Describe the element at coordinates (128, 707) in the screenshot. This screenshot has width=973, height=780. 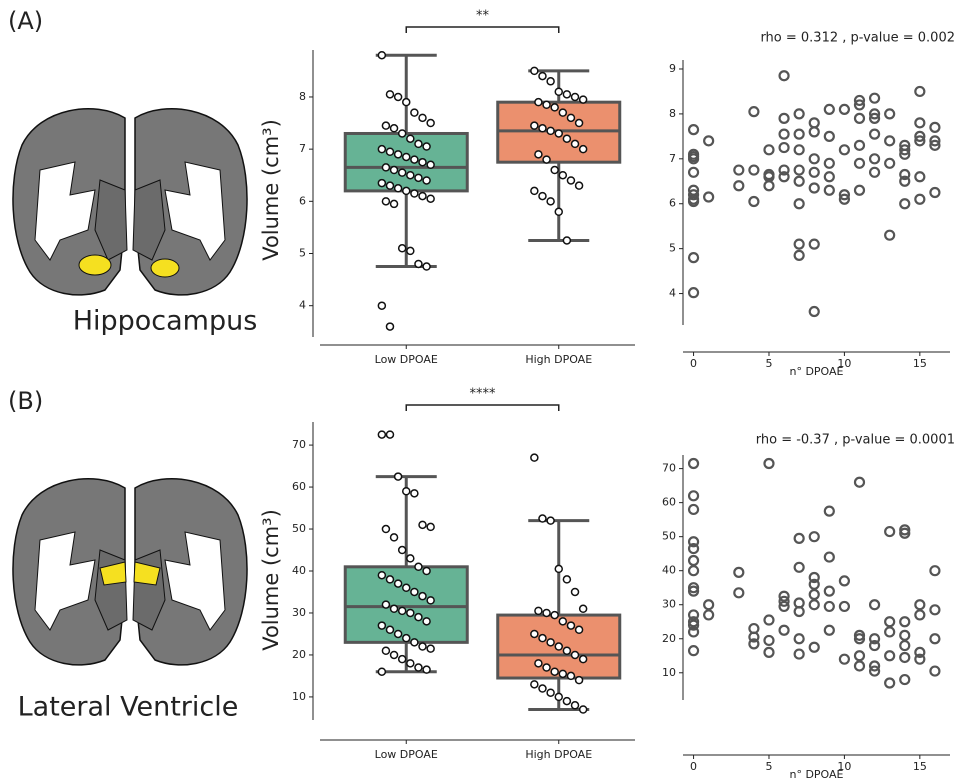
I see `region-label: Lateral Ventricle` at that location.